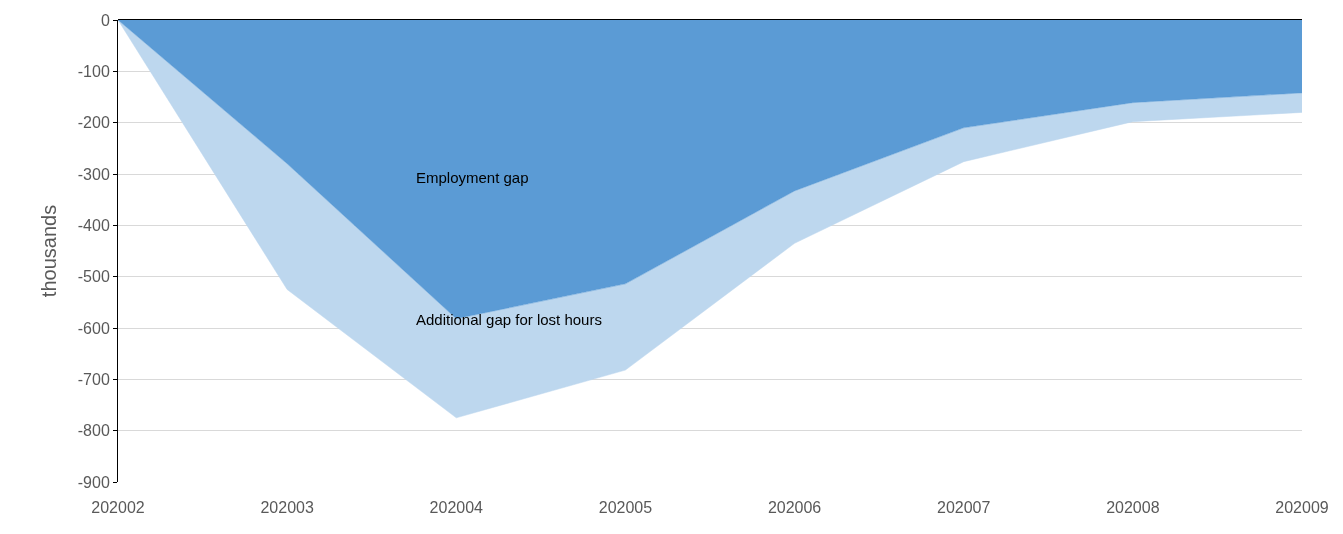 The image size is (1343, 534). I want to click on y-tick-label: -200, so click(93, 123).